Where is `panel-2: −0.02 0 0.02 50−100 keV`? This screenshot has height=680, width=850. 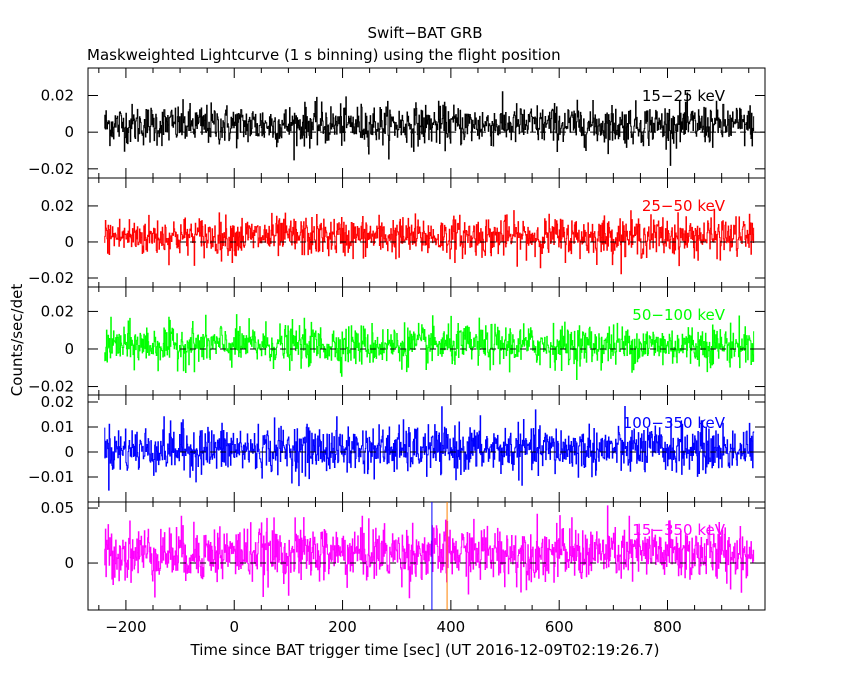 panel-2: −0.02 0 0.02 50−100 keV is located at coordinates (397, 341).